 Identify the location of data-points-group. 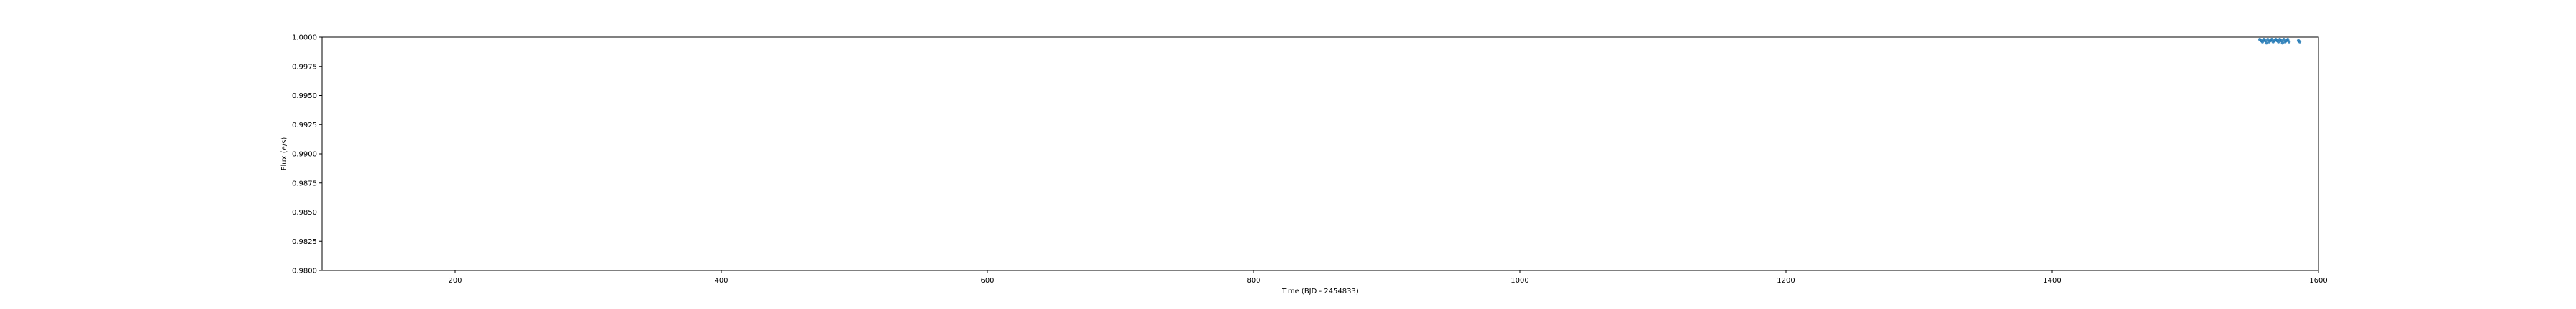
(2280, 41).